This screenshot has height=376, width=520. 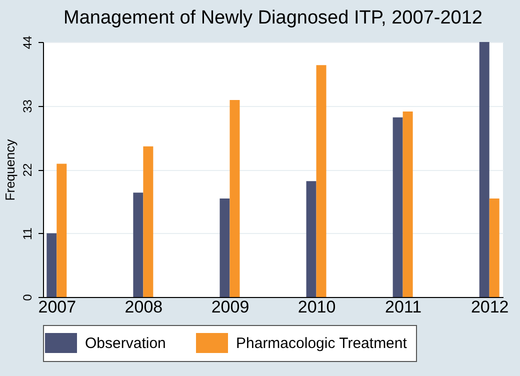 What do you see at coordinates (273, 17) in the screenshot?
I see `chart-title: Management of Newly Diagnosed ITP, 2007-2012` at bounding box center [273, 17].